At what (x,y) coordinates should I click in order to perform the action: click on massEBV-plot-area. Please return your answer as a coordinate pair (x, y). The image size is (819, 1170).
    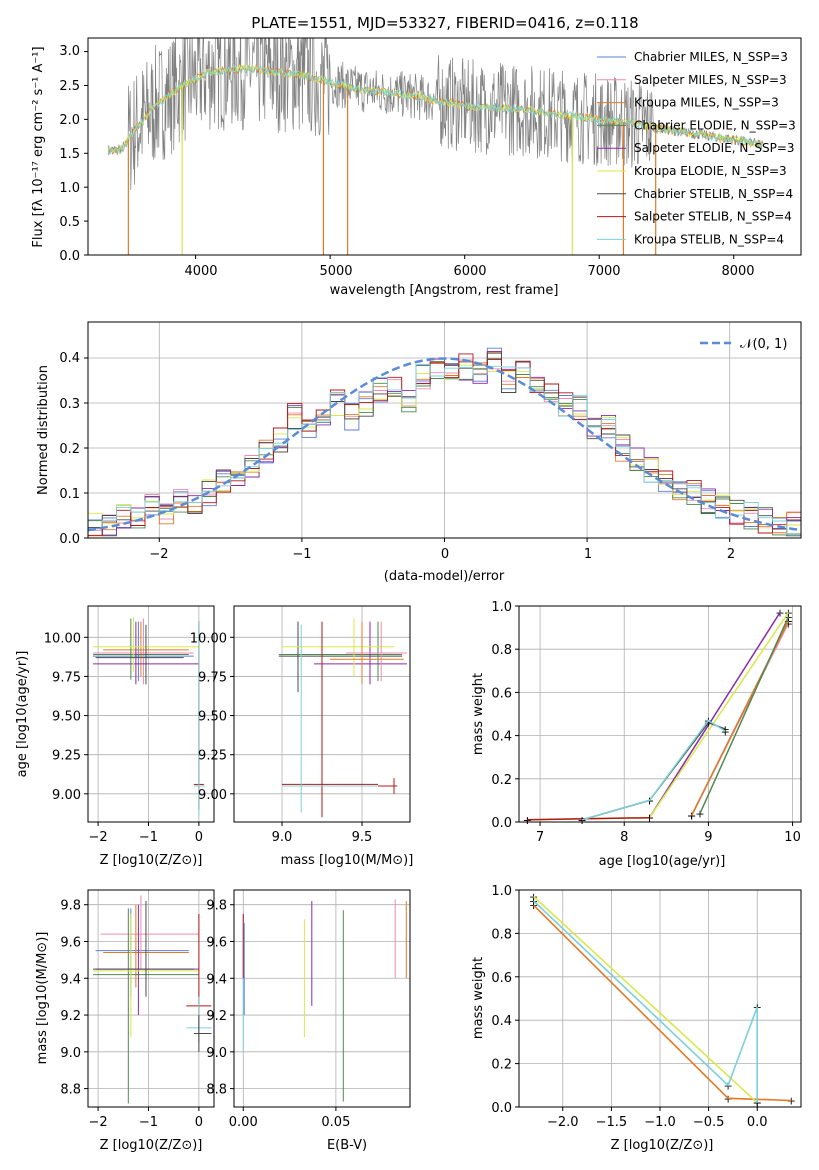
    Looking at the image, I should click on (324, 1000).